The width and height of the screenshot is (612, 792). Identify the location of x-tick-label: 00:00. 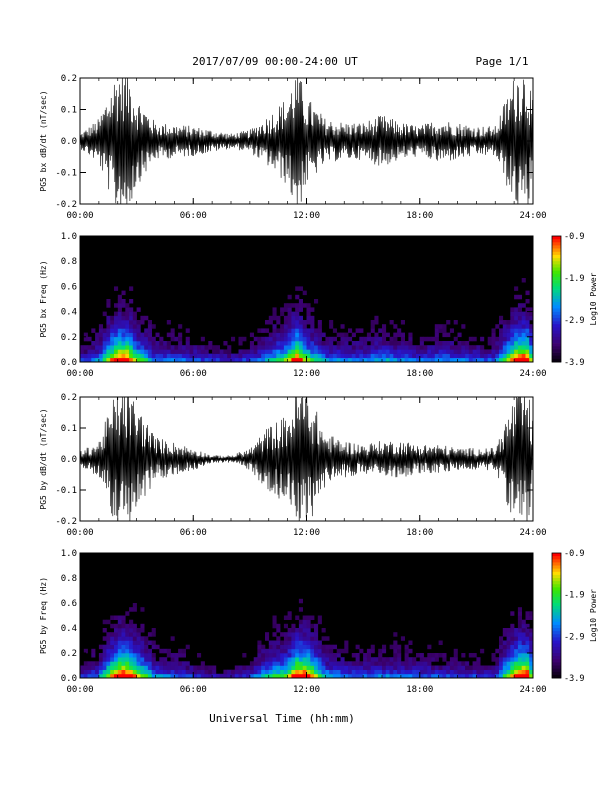
(79, 216).